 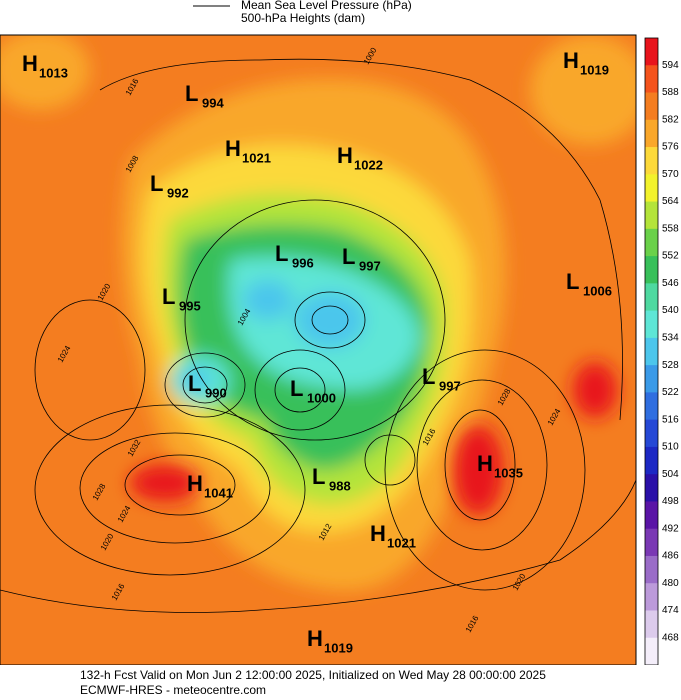 I want to click on colorbar-label: 516, so click(x=670, y=419).